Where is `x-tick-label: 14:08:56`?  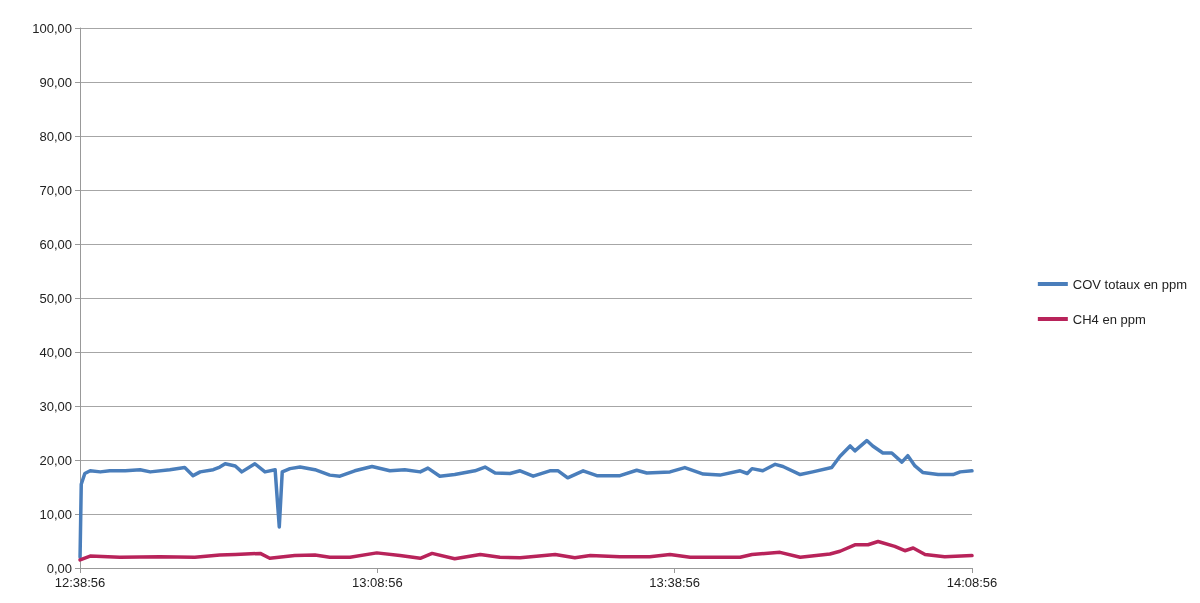 x-tick-label: 14:08:56 is located at coordinates (972, 582).